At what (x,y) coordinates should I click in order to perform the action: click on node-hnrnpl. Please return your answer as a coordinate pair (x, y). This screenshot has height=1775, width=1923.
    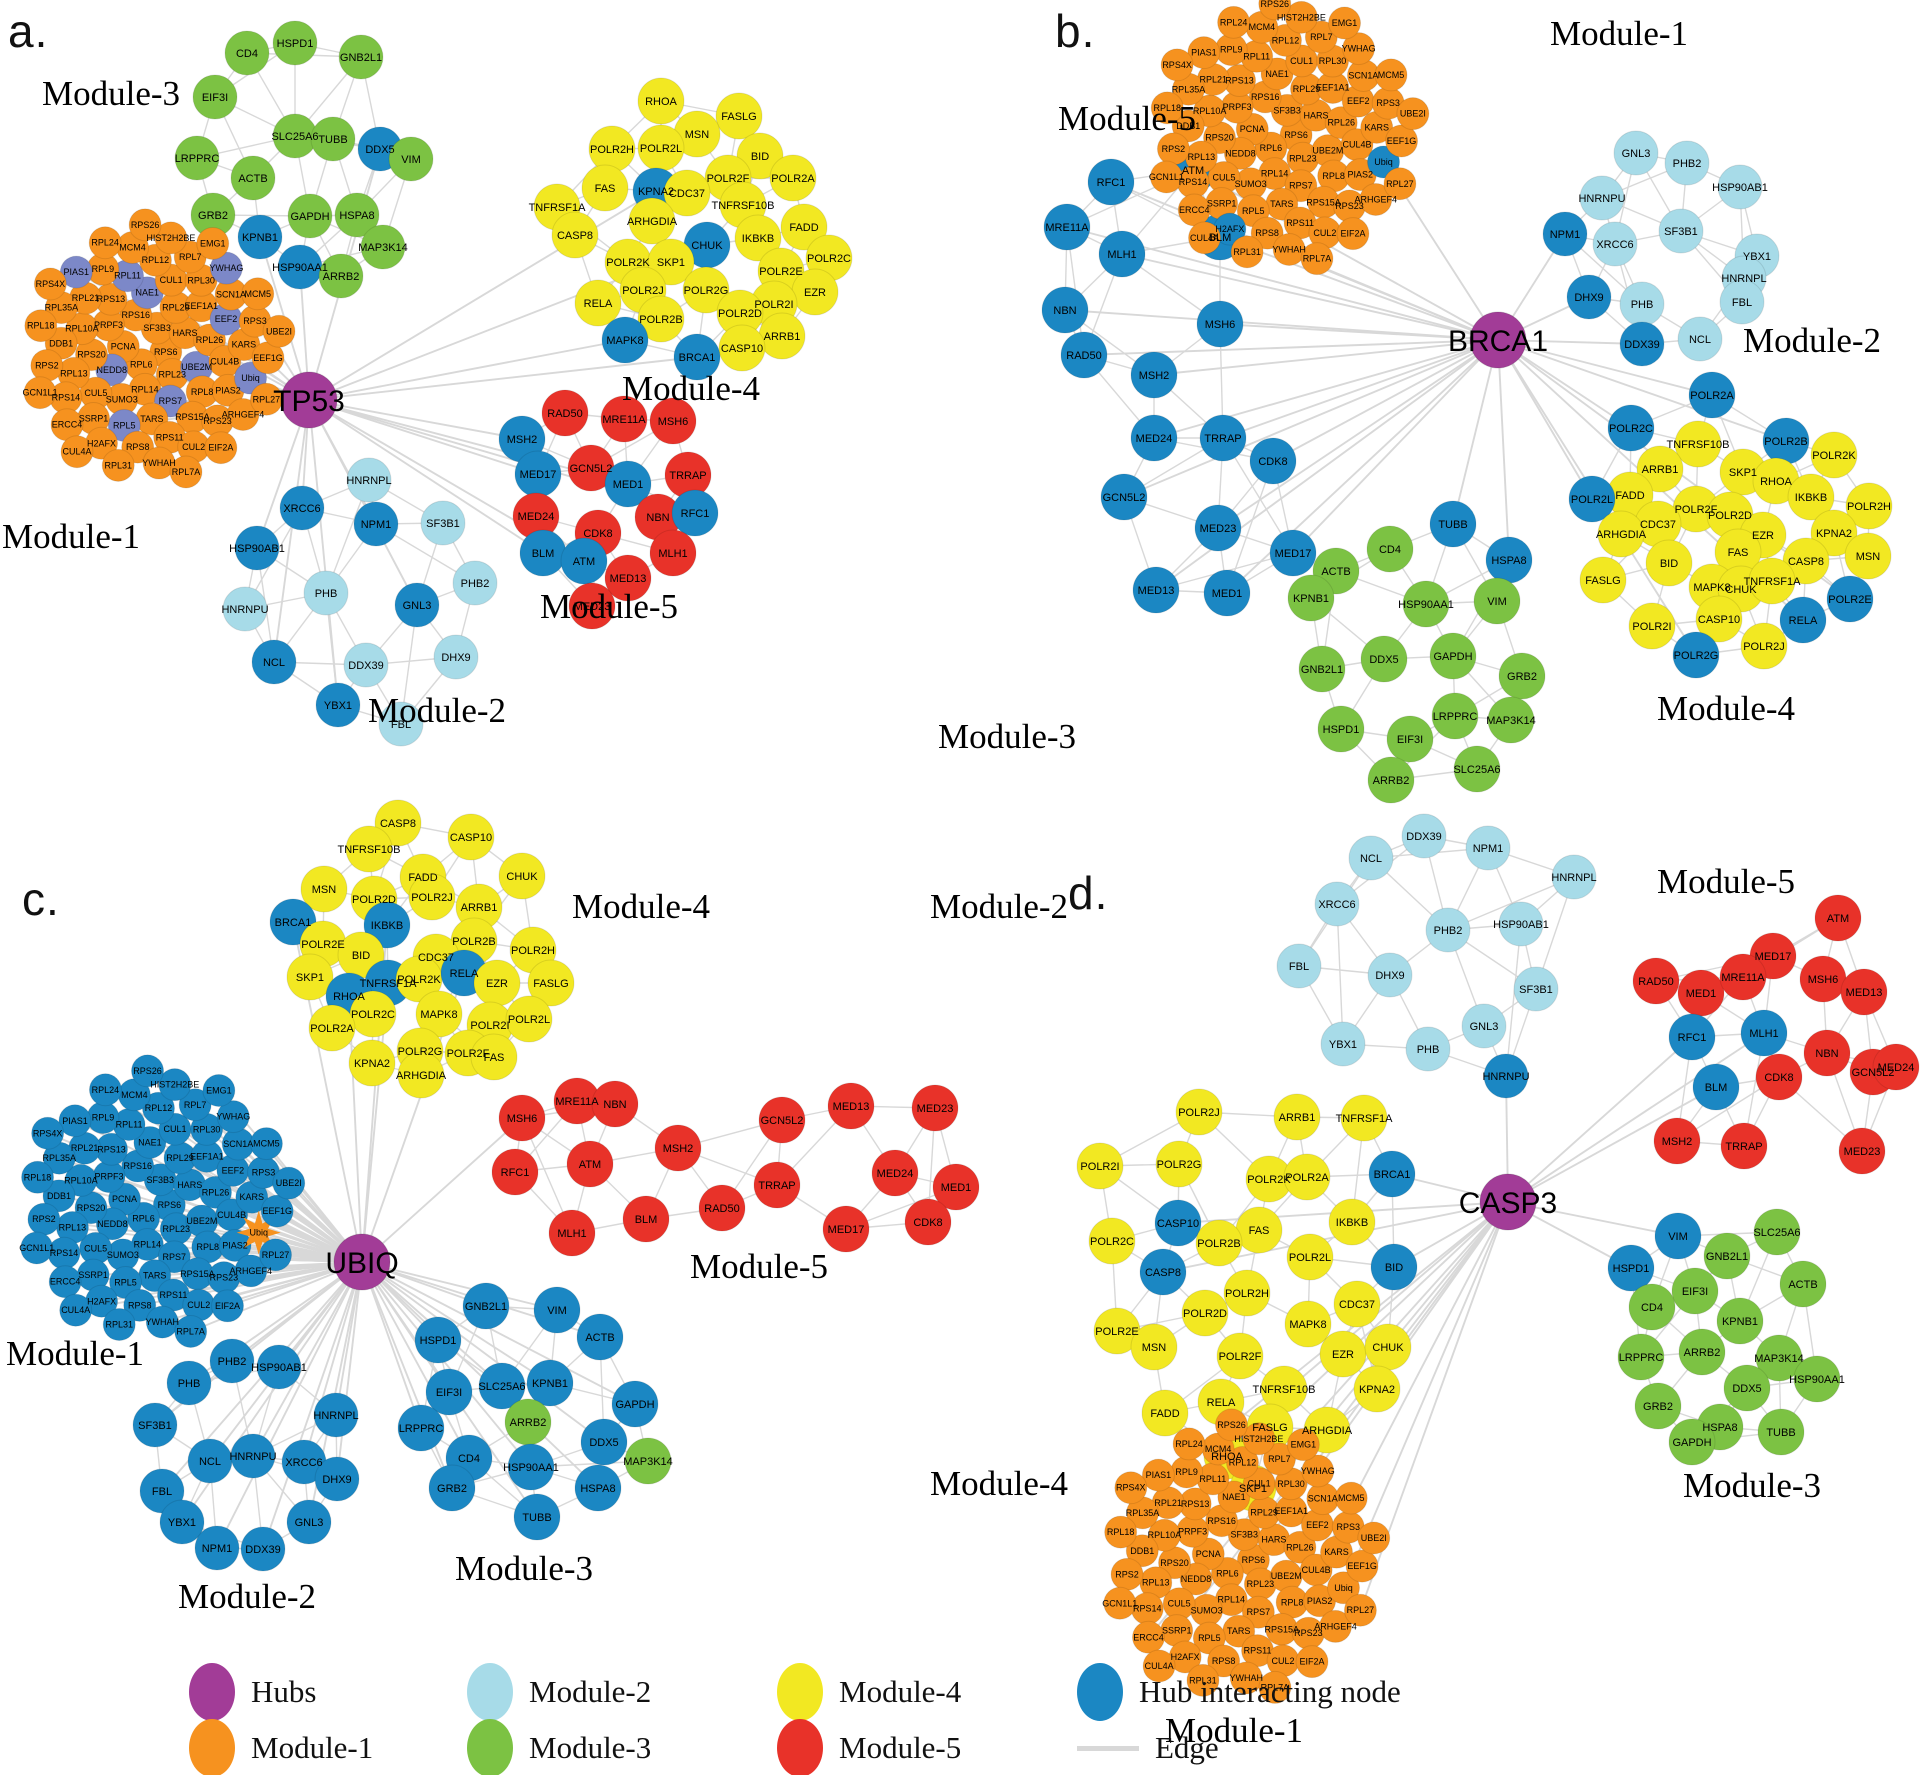
    Looking at the image, I should click on (336, 1415).